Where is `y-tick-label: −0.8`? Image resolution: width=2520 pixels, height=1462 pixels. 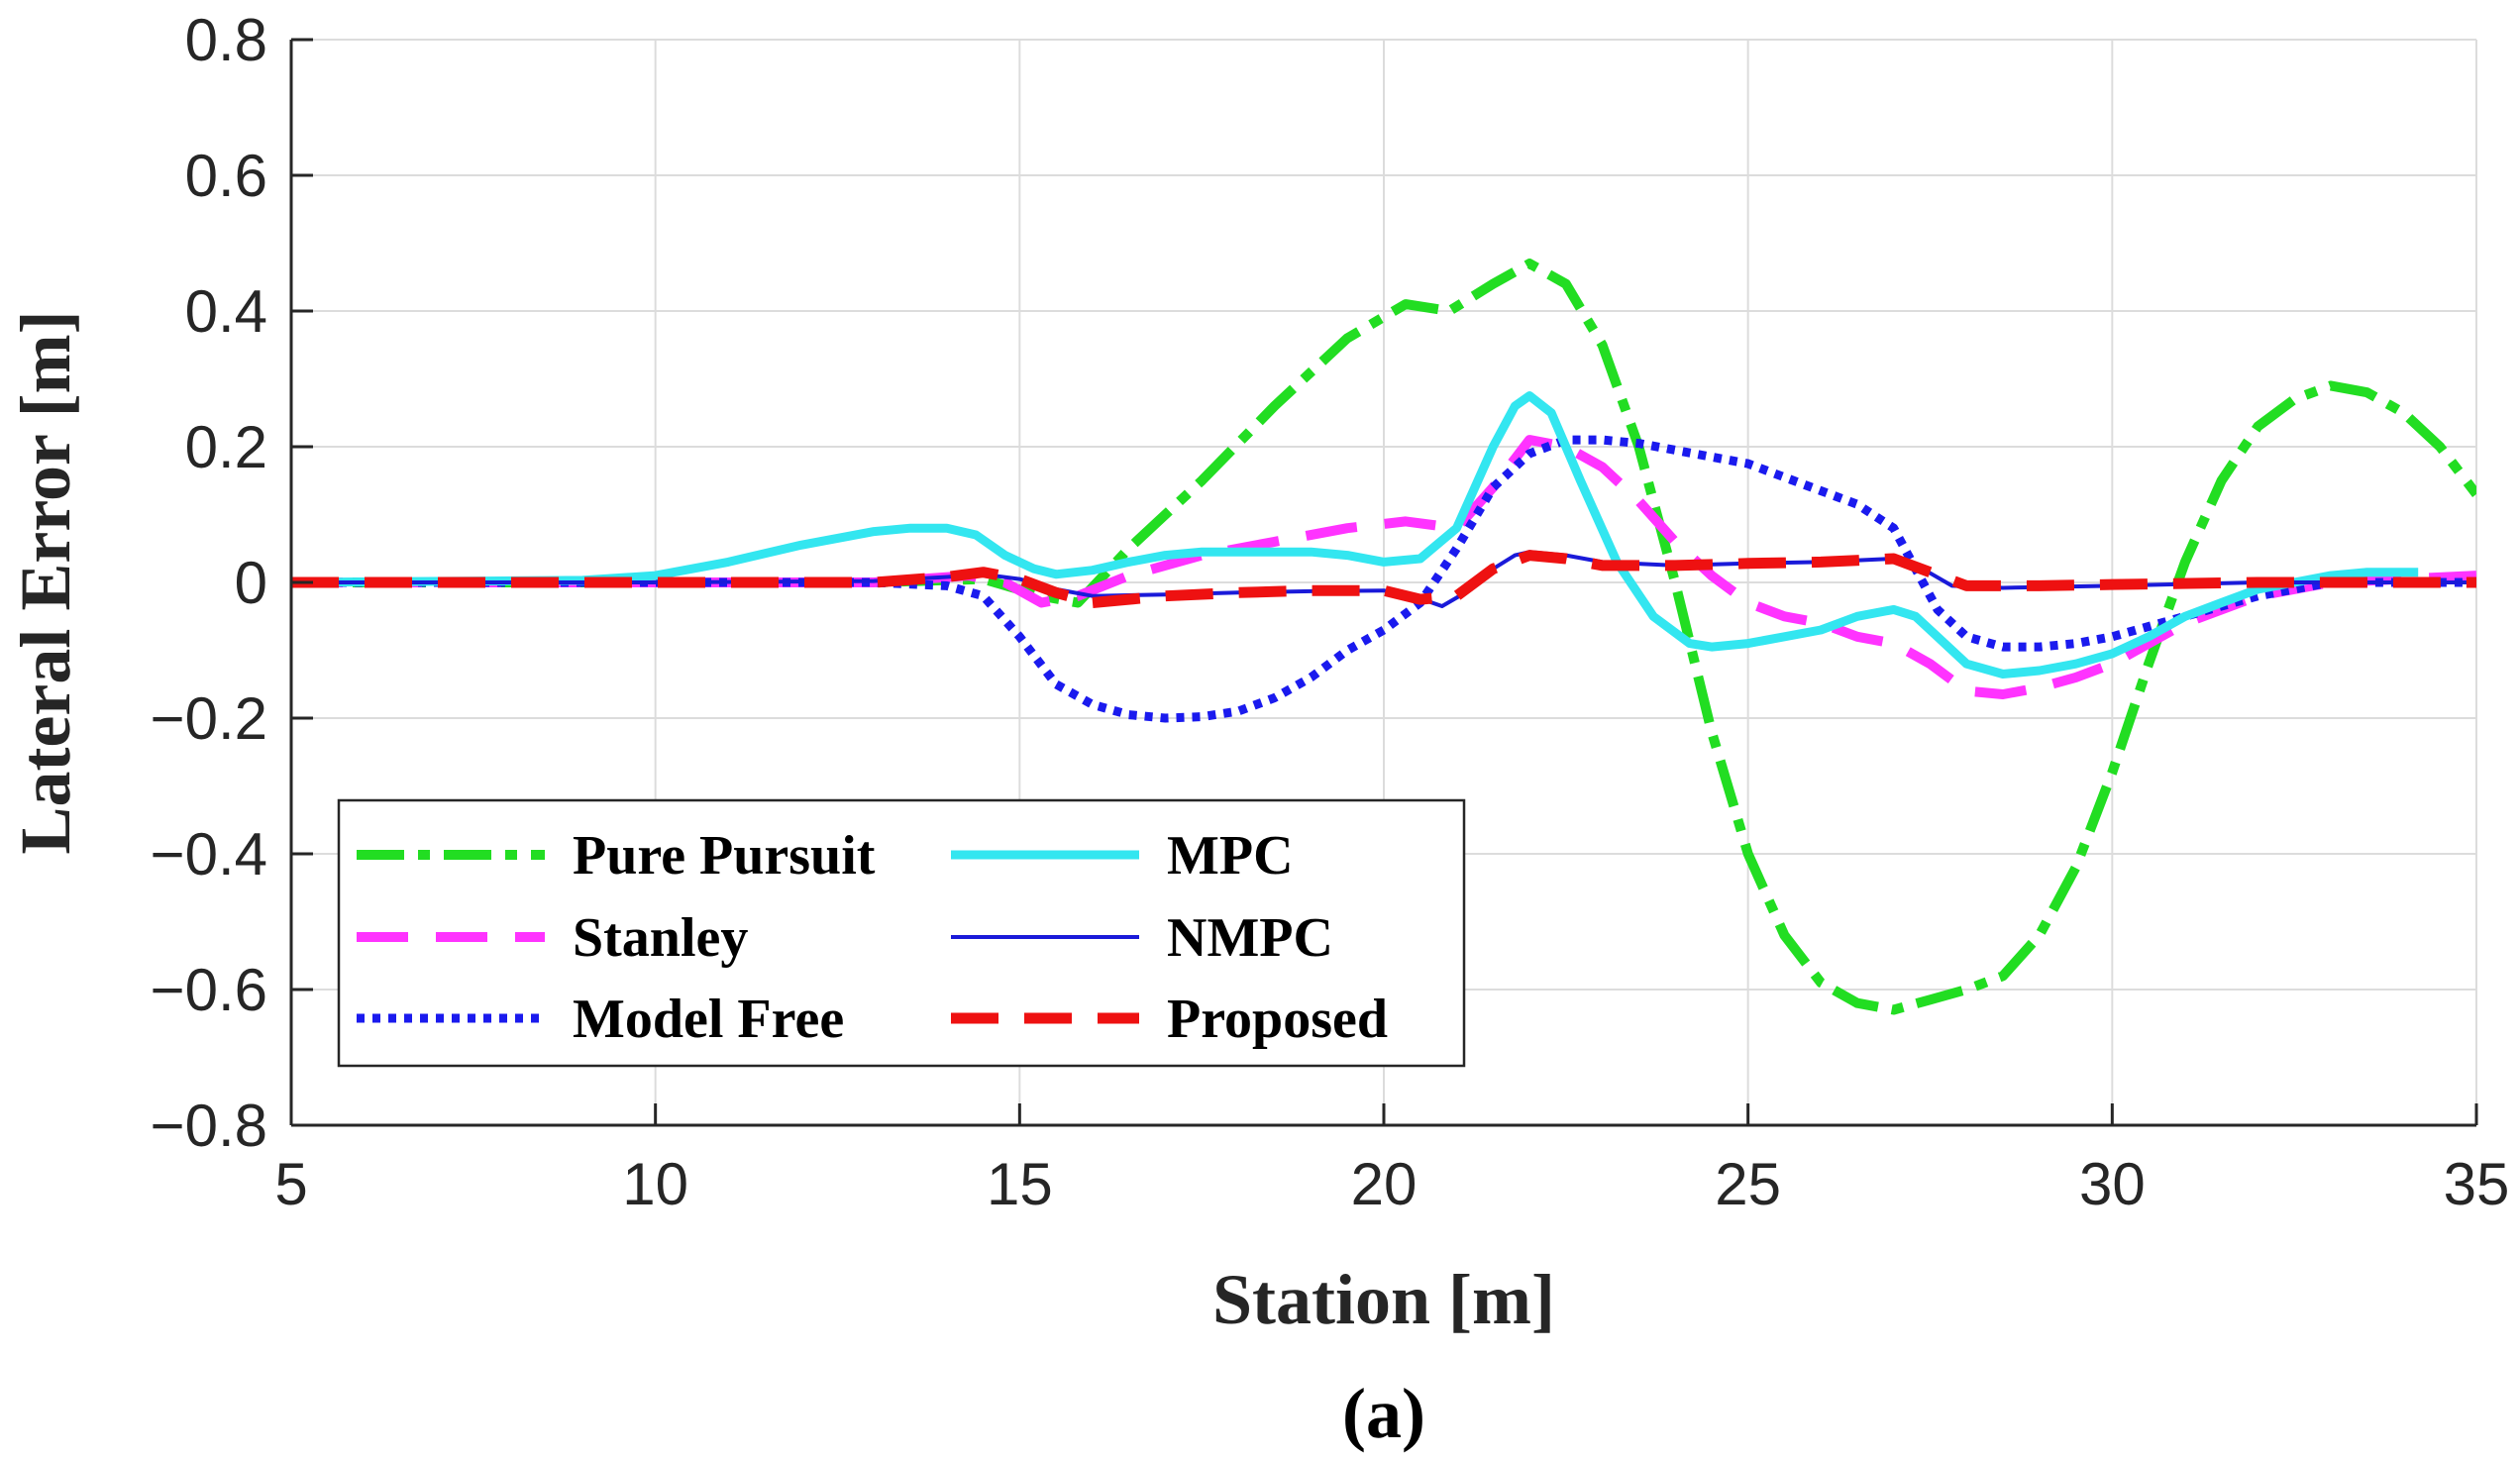 y-tick-label: −0.8 is located at coordinates (209, 1126).